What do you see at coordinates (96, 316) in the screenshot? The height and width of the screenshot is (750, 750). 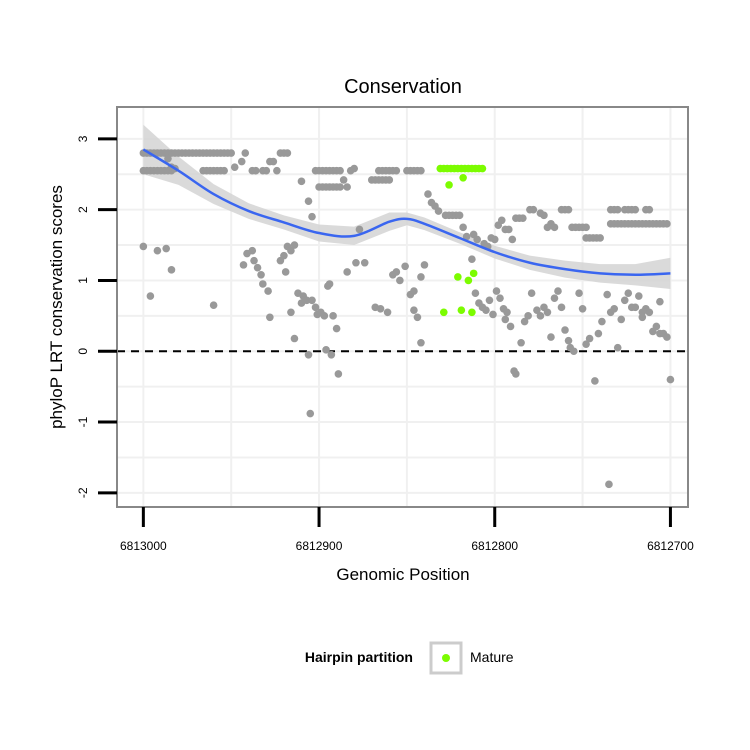 I see `y-axis: 3 2 1 0 -1 -2` at bounding box center [96, 316].